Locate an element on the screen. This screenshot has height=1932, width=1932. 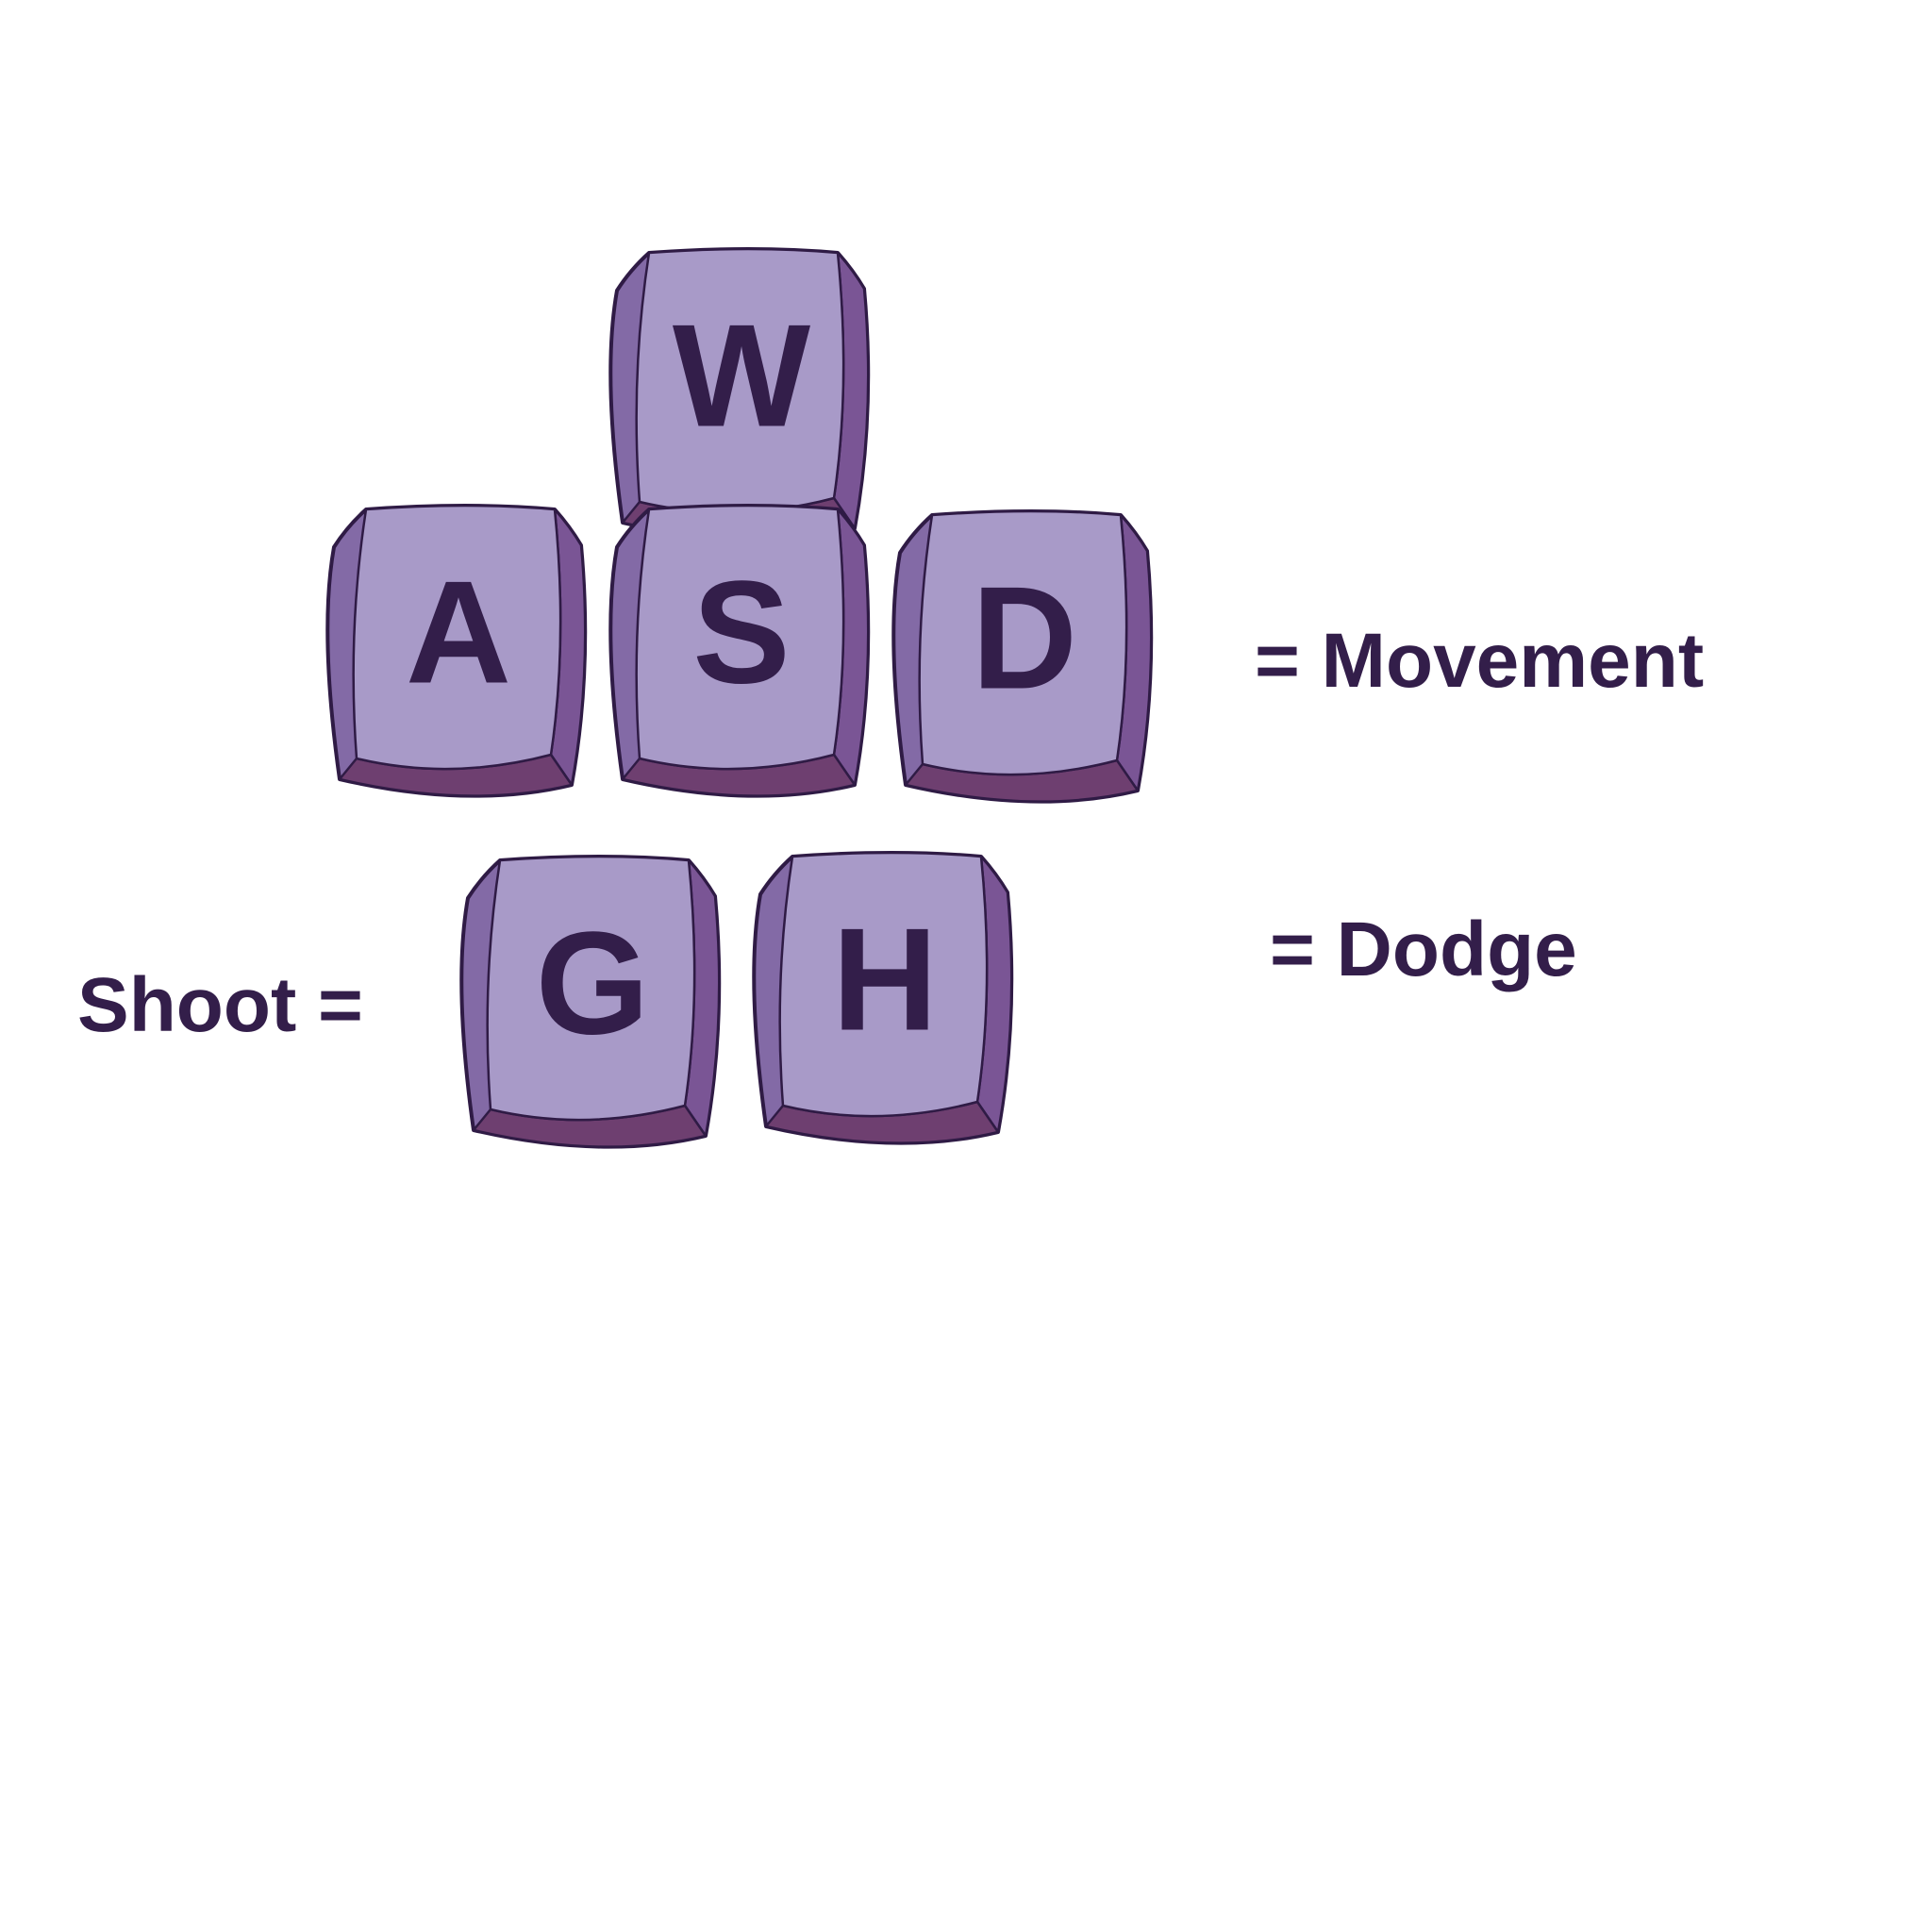
key-s: S is located at coordinates (740, 651).